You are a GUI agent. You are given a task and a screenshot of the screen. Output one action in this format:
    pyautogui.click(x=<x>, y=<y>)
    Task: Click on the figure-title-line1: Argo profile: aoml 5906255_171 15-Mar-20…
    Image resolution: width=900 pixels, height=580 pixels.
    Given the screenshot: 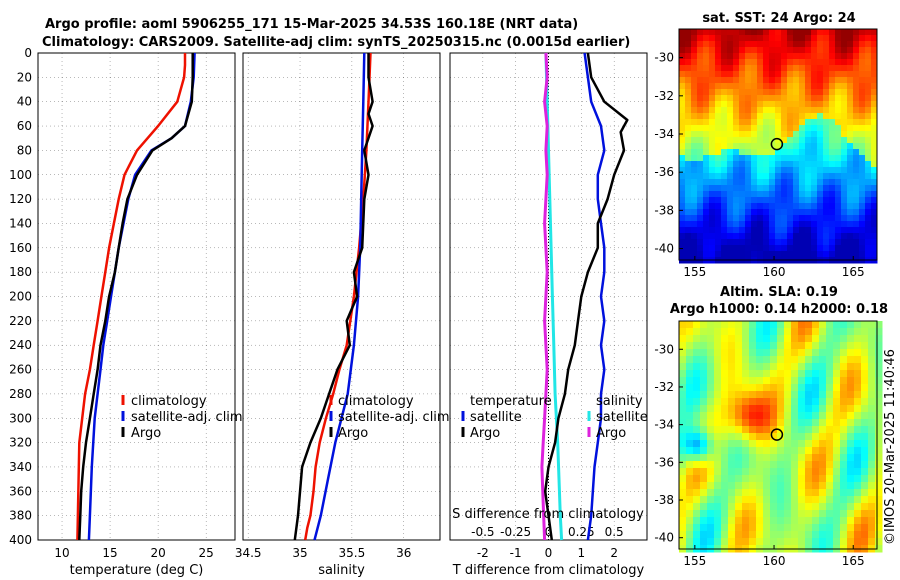 What is the action you would take?
    pyautogui.click(x=311, y=24)
    